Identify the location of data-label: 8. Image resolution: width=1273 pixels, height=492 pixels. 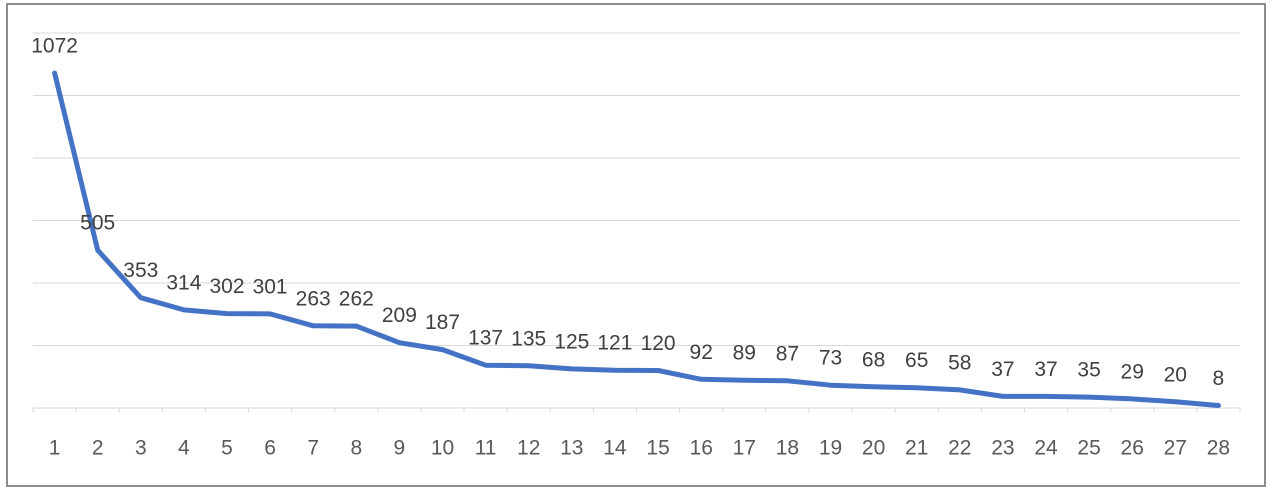
(1219, 378).